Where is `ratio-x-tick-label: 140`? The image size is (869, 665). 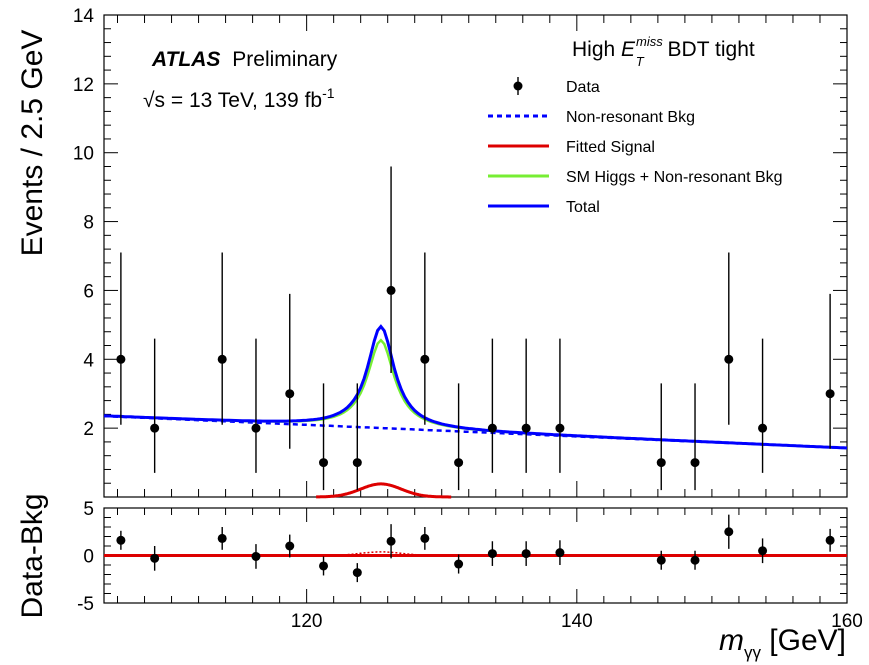 ratio-x-tick-label: 140 is located at coordinates (577, 621).